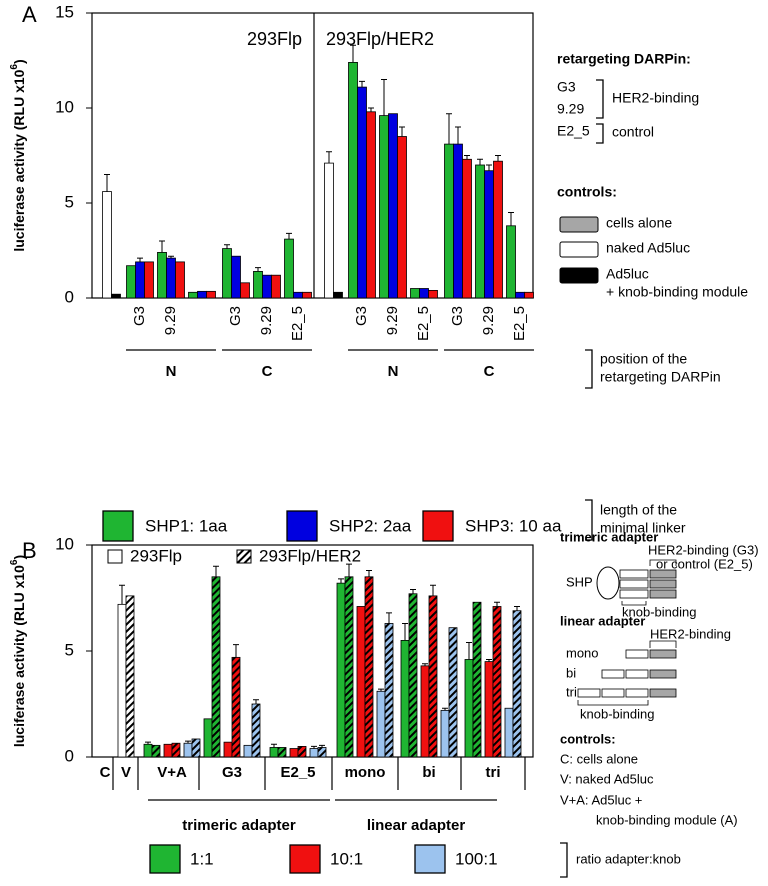  What do you see at coordinates (235, 316) in the screenshot?
I see `x-tick-label: G3` at bounding box center [235, 316].